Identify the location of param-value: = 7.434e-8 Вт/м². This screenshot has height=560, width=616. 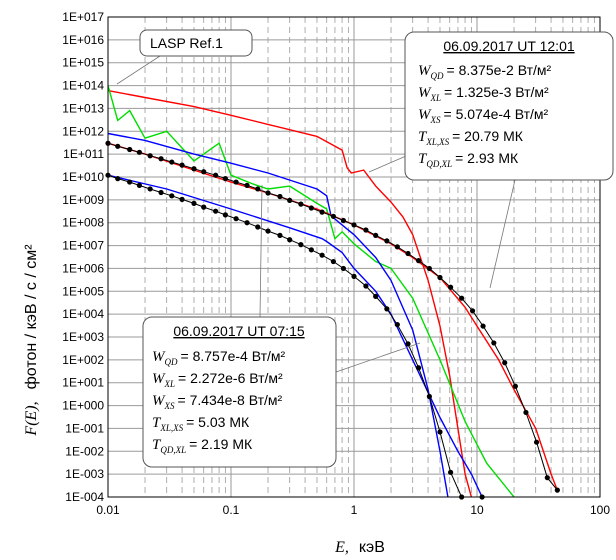
(230, 400).